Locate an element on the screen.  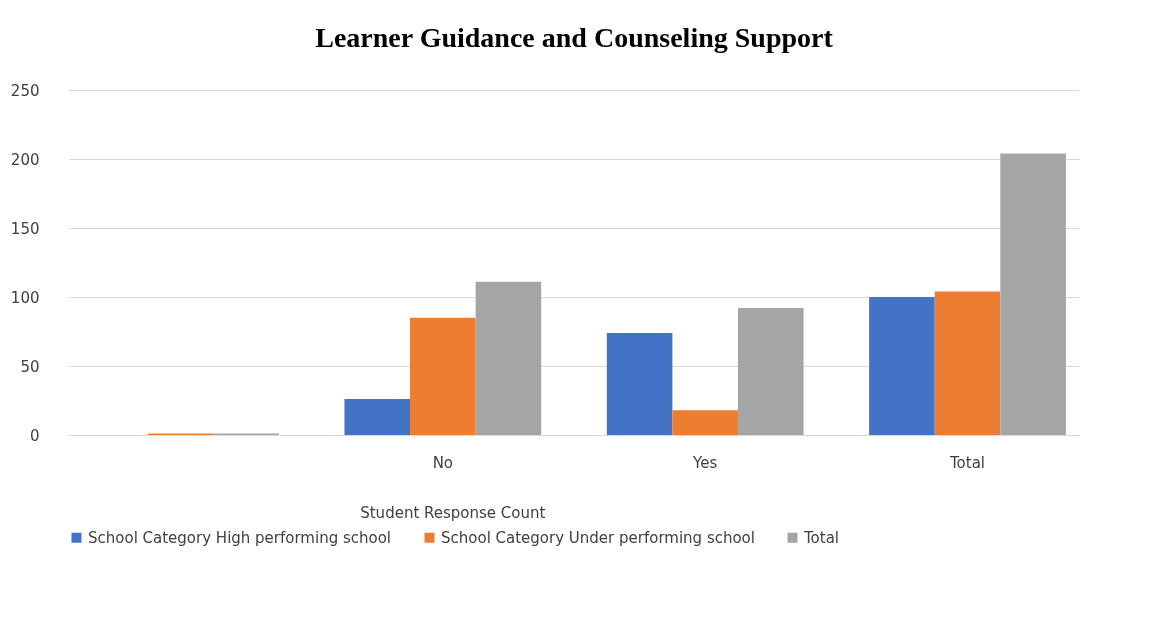
x-tick-label: Yes is located at coordinates (705, 462).